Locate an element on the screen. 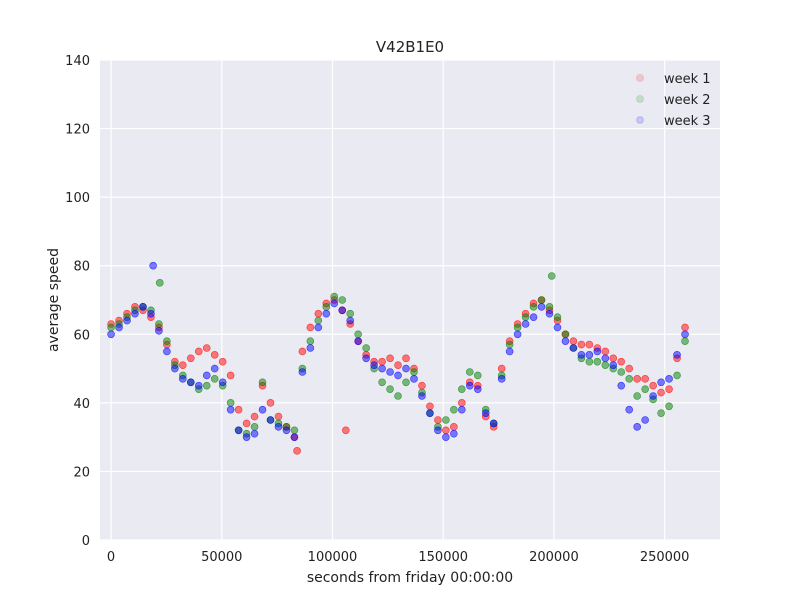 The image size is (800, 600). x-tick-label: 200000 is located at coordinates (554, 557).